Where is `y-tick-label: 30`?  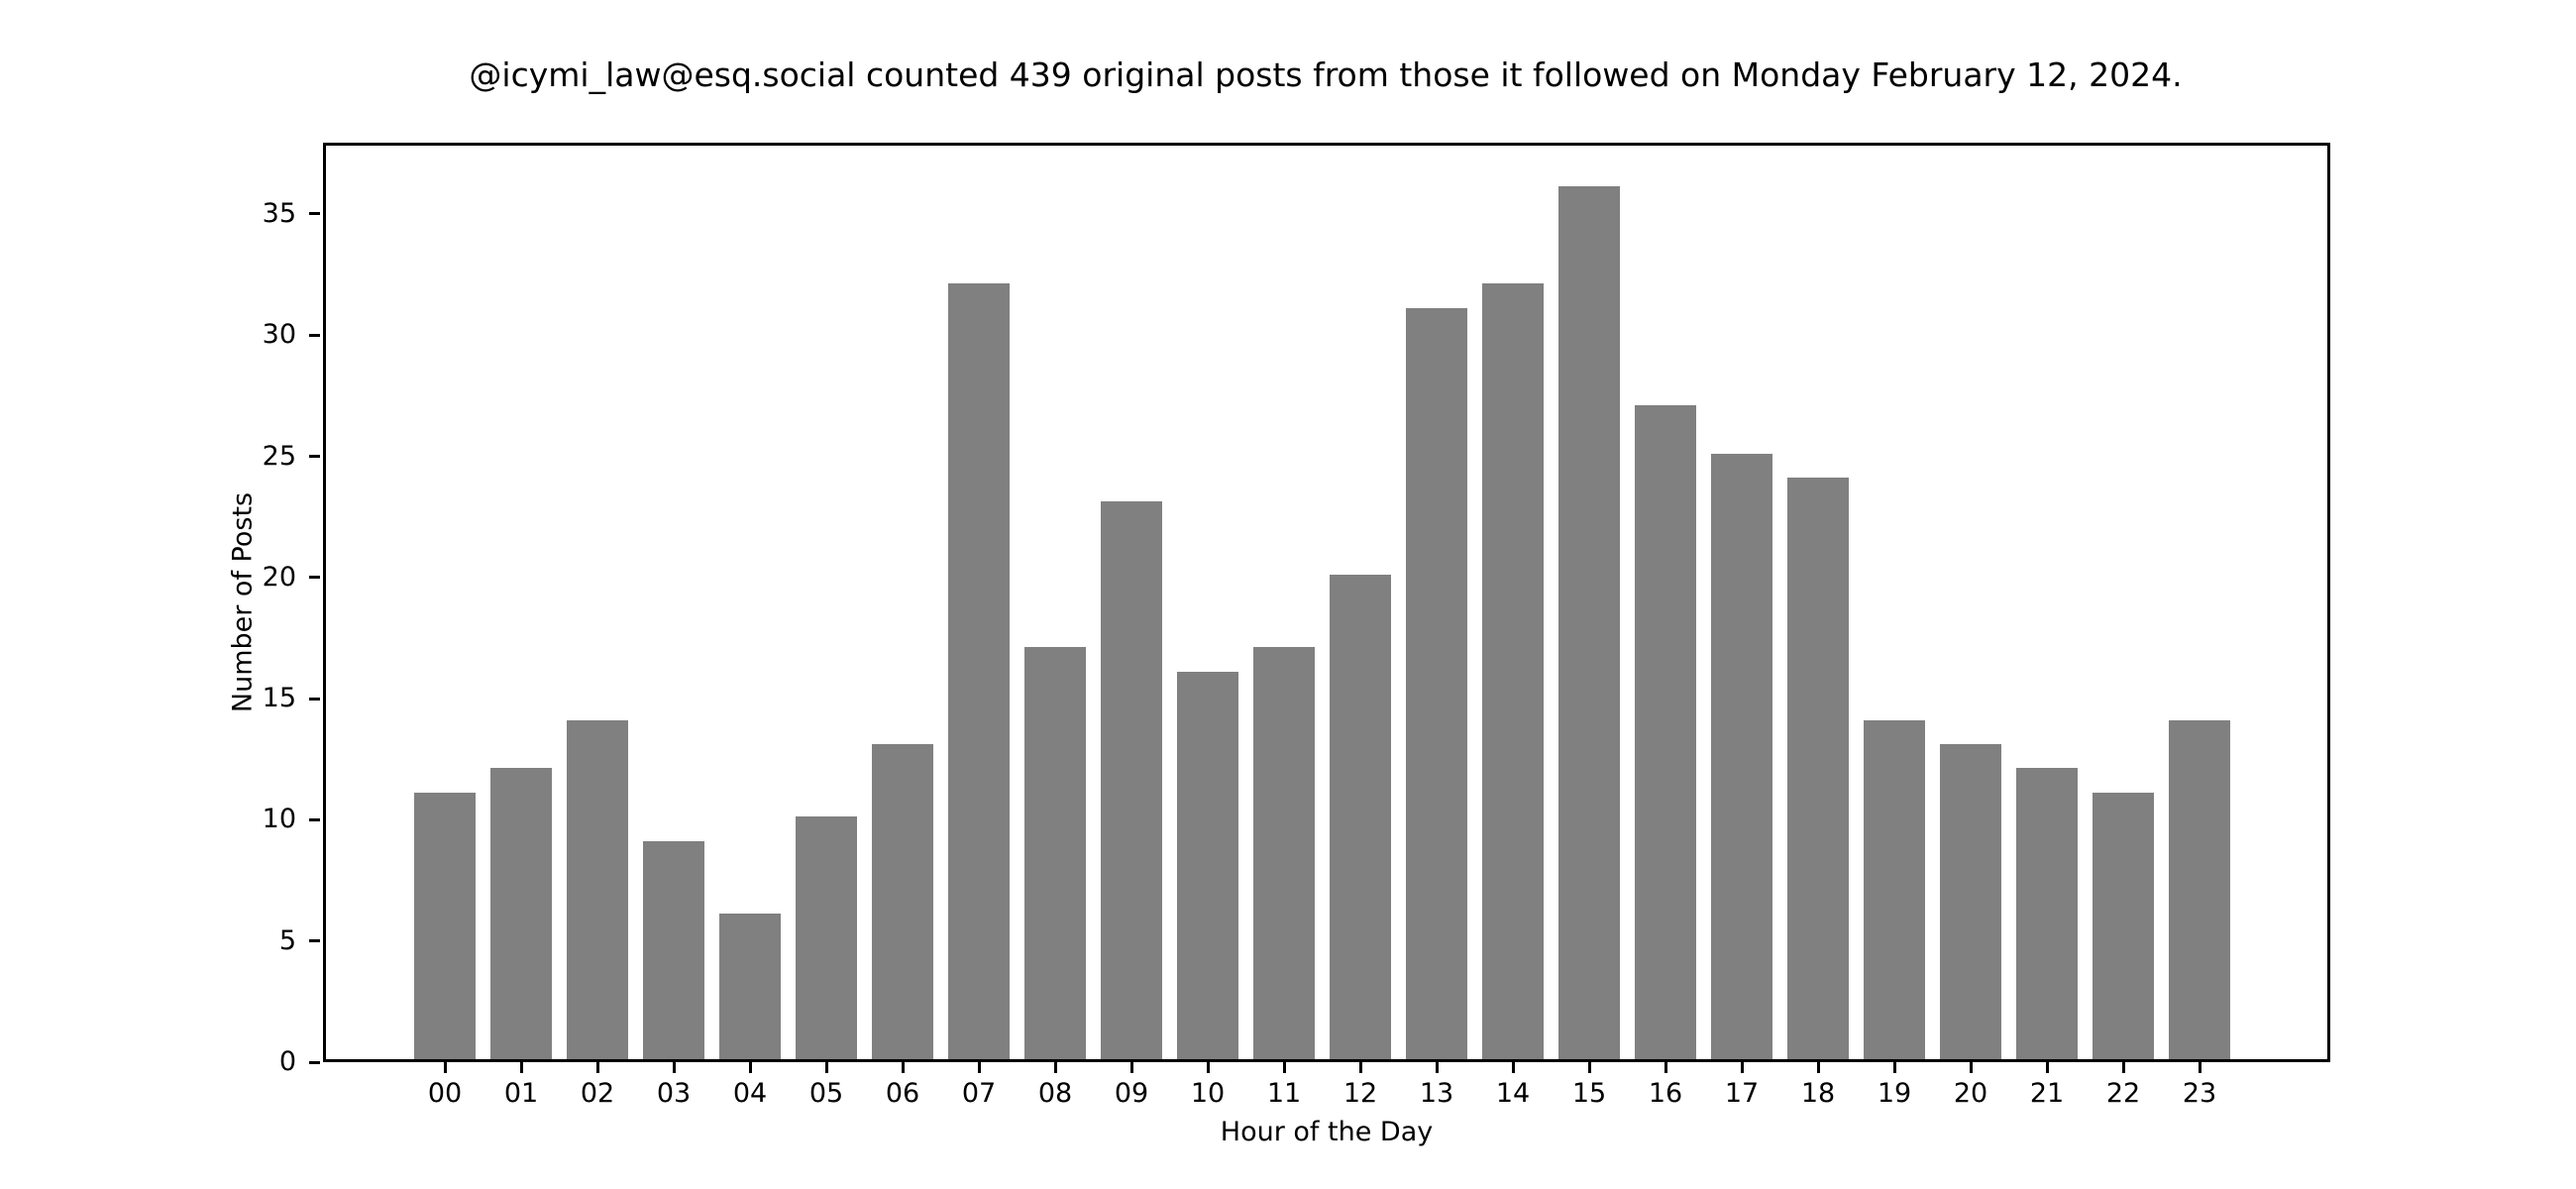
y-tick-label: 30 is located at coordinates (279, 335).